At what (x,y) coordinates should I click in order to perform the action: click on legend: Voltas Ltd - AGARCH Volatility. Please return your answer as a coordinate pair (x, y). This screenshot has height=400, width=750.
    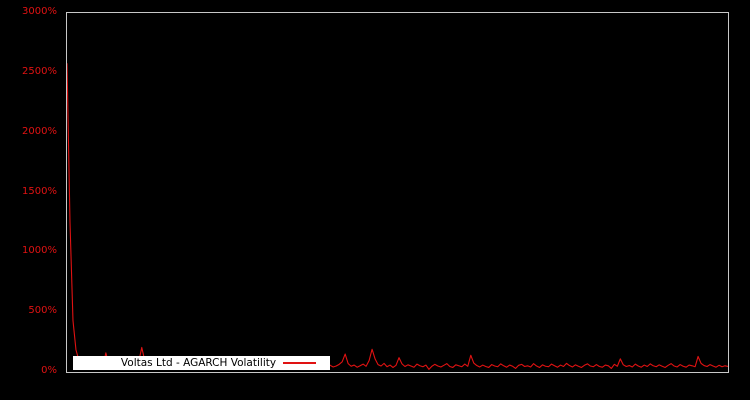
    Looking at the image, I should click on (201, 363).